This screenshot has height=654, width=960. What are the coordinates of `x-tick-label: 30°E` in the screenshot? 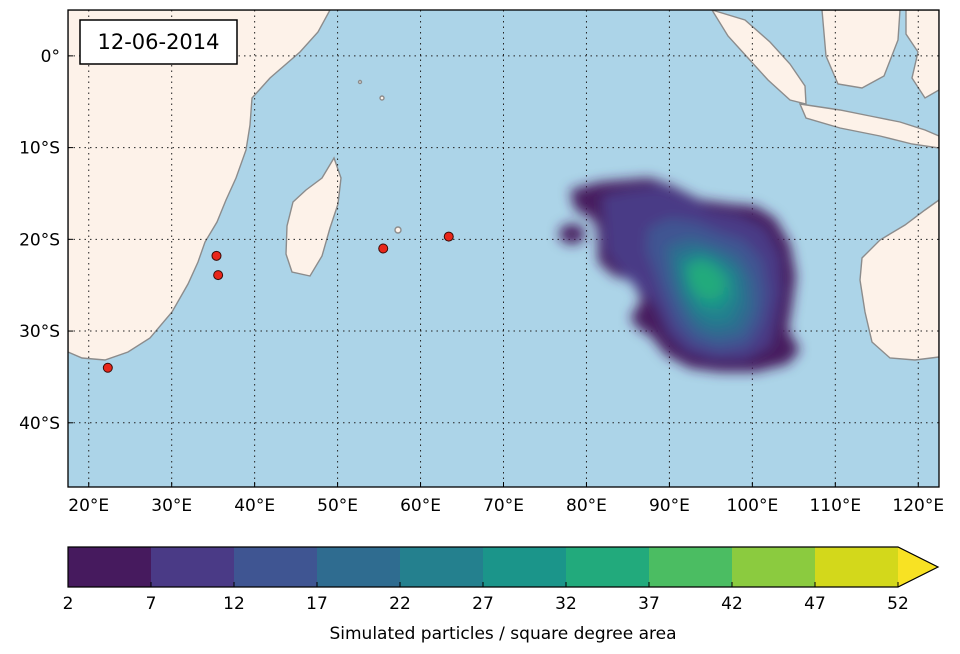 It's located at (171, 506).